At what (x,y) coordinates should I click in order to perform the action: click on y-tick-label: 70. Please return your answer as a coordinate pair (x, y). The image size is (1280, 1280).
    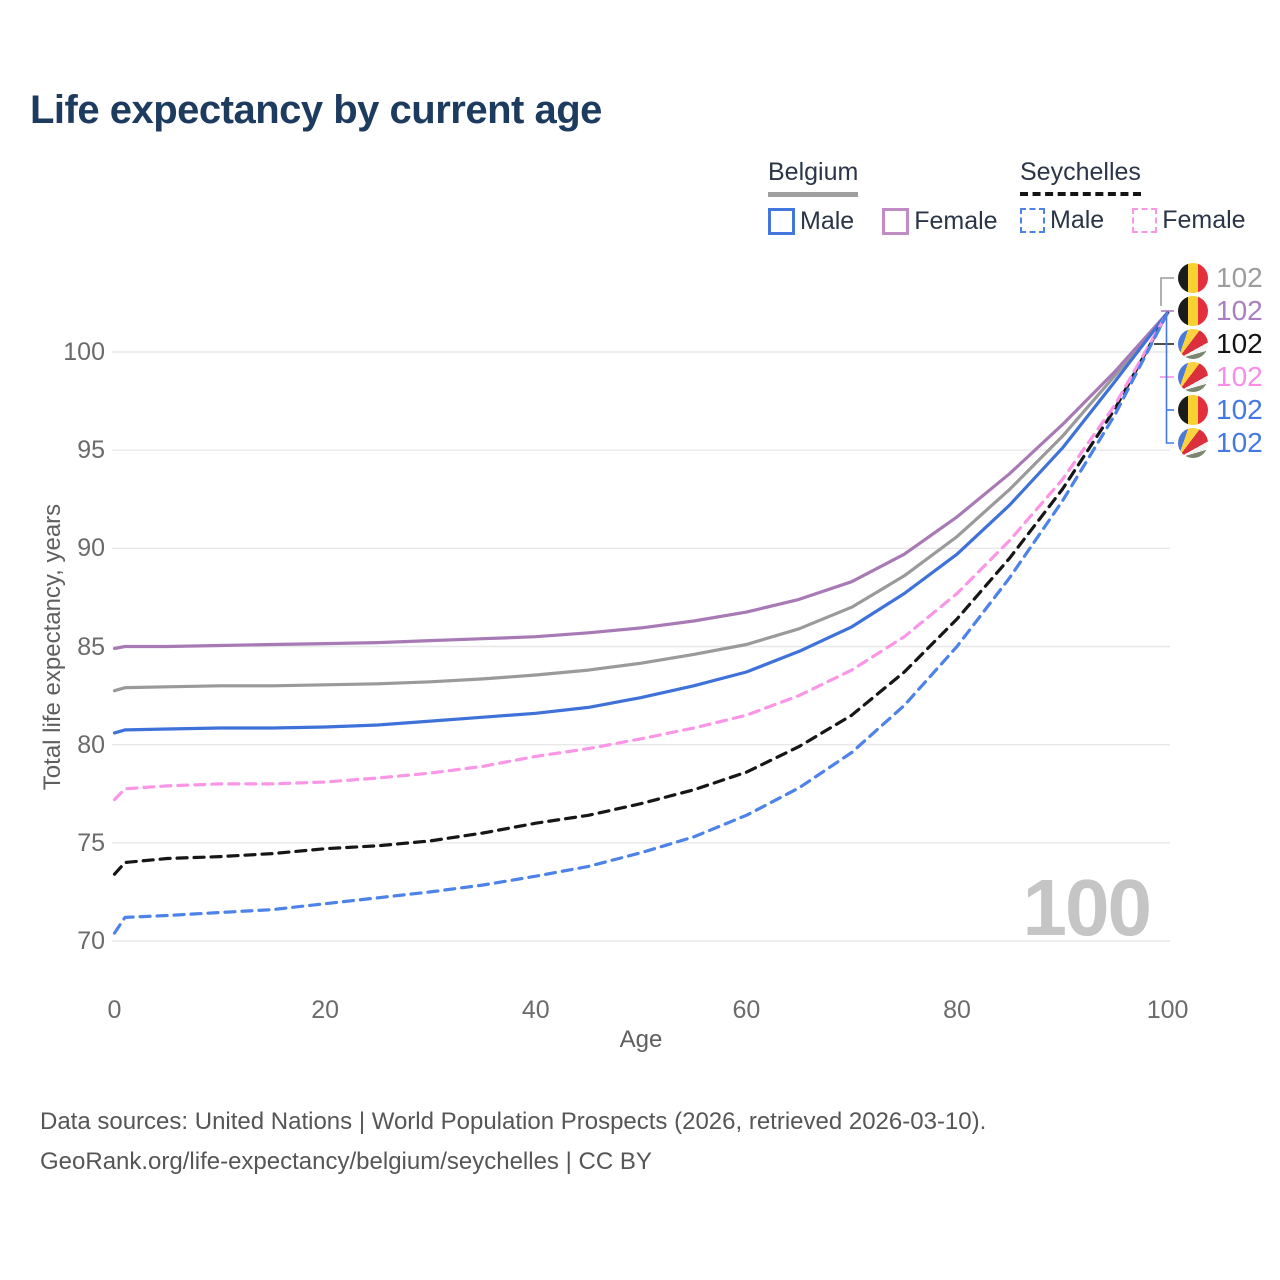
    Looking at the image, I should click on (91, 941).